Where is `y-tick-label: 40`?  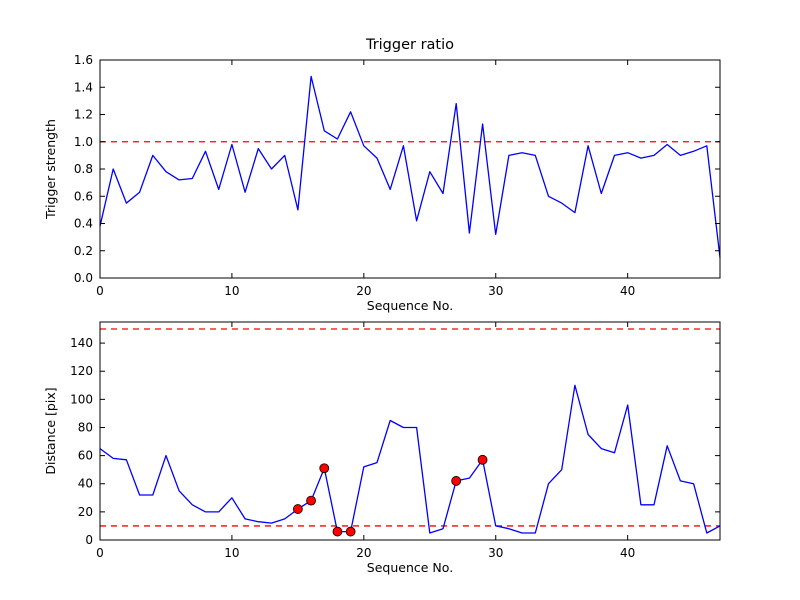 y-tick-label: 40 is located at coordinates (85, 484).